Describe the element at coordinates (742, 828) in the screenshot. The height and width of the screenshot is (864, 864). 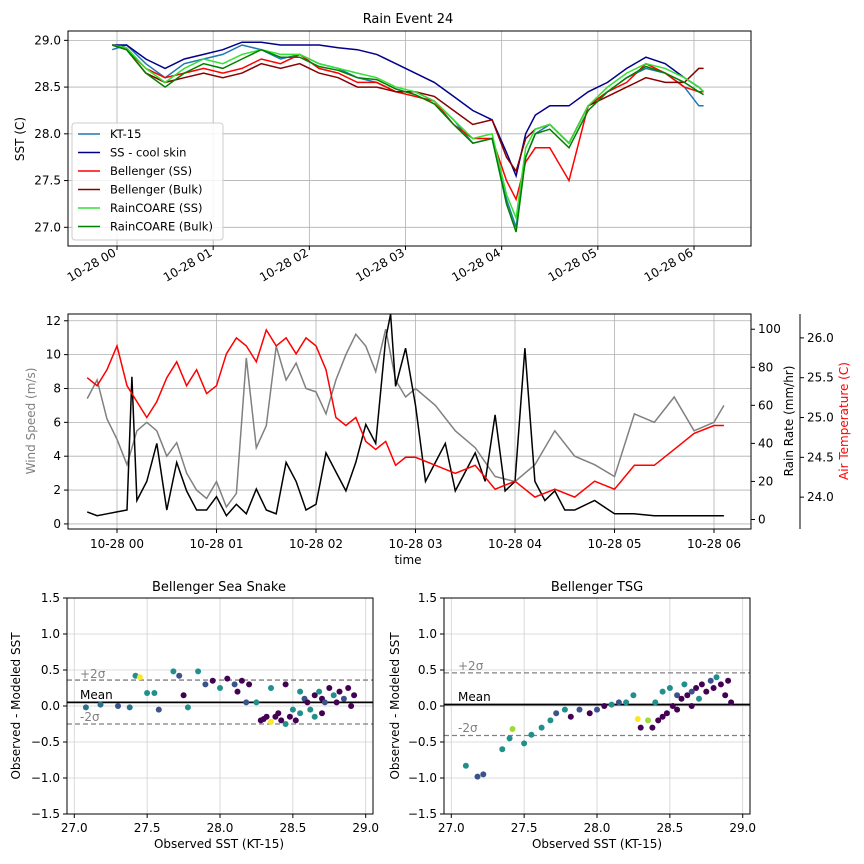
I see `tsg-x-tick-label-4: 29.0` at that location.